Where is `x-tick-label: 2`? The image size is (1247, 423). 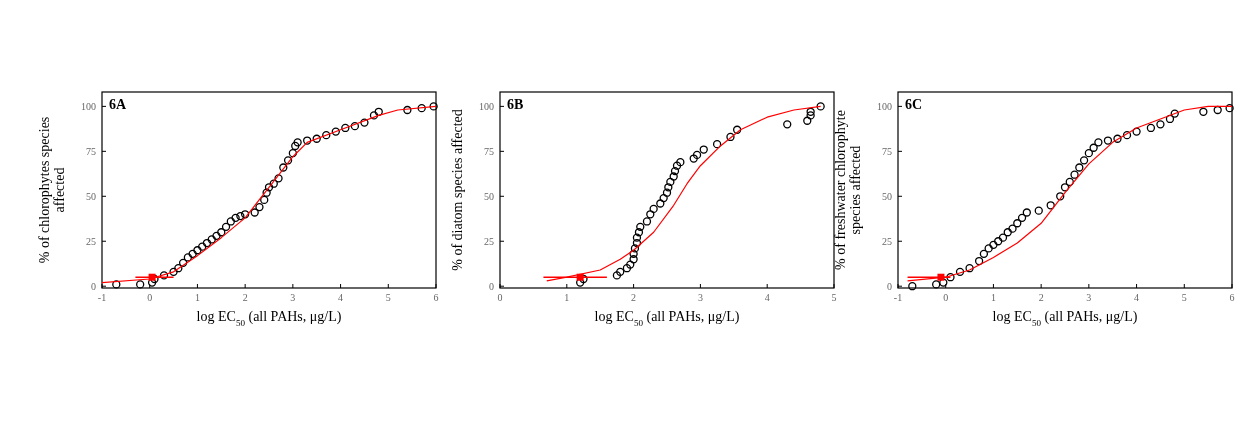 x-tick-label: 2 is located at coordinates (634, 297).